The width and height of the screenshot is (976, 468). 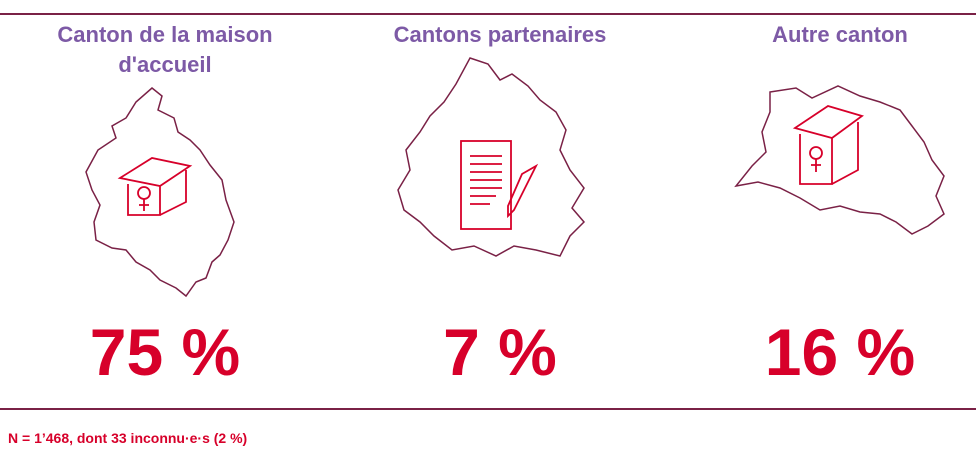 What do you see at coordinates (165, 352) in the screenshot?
I see `percentage: 75 %` at bounding box center [165, 352].